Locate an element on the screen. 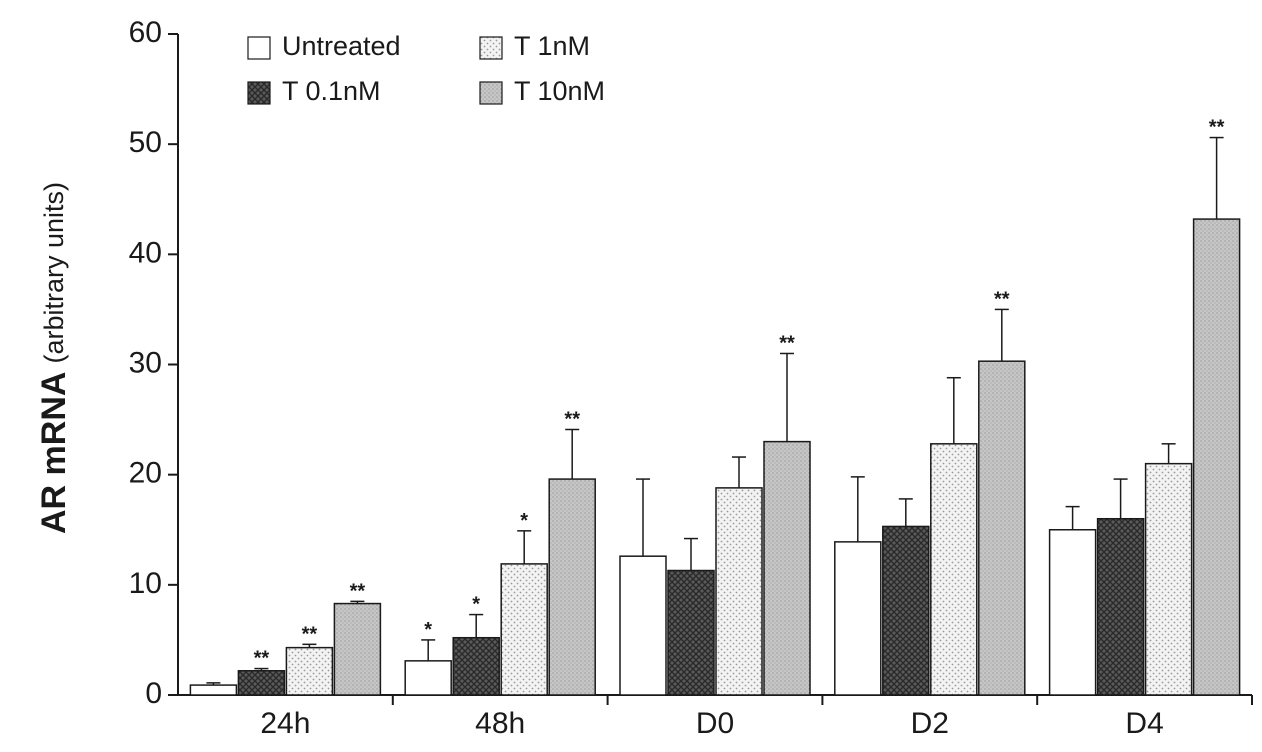 The height and width of the screenshot is (752, 1262). y-tick-label: 60 is located at coordinates (145, 32).